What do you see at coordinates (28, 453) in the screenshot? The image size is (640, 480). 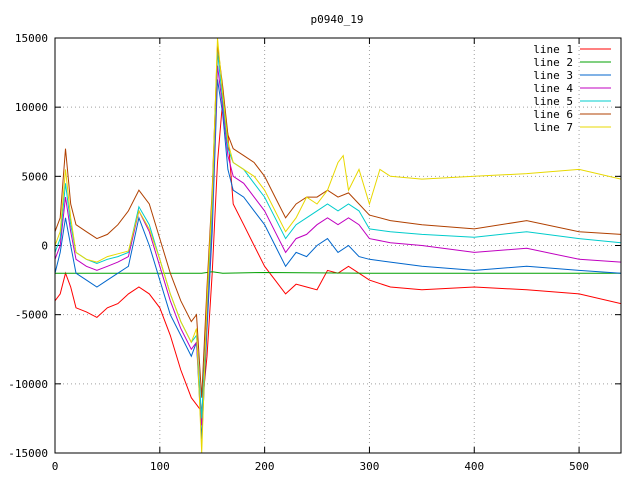 I see `y-tick-label: -15000` at bounding box center [28, 453].